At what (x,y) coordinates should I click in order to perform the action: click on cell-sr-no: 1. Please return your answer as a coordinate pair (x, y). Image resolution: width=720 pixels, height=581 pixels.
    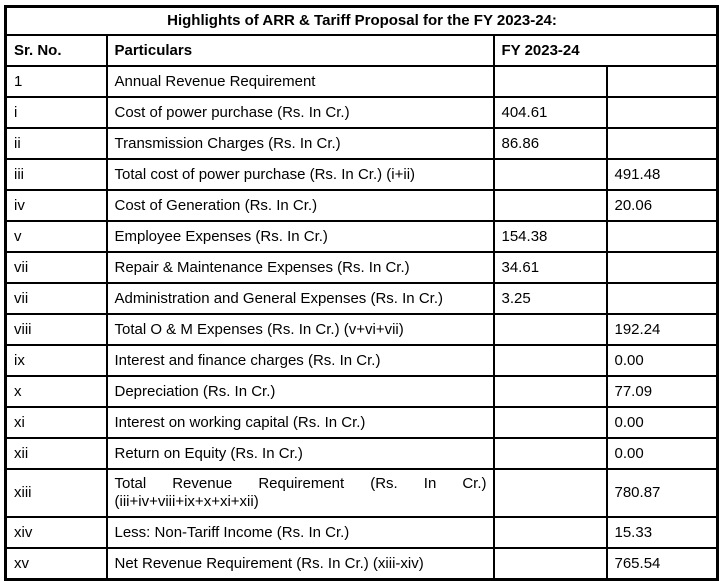
    Looking at the image, I should click on (56, 81).